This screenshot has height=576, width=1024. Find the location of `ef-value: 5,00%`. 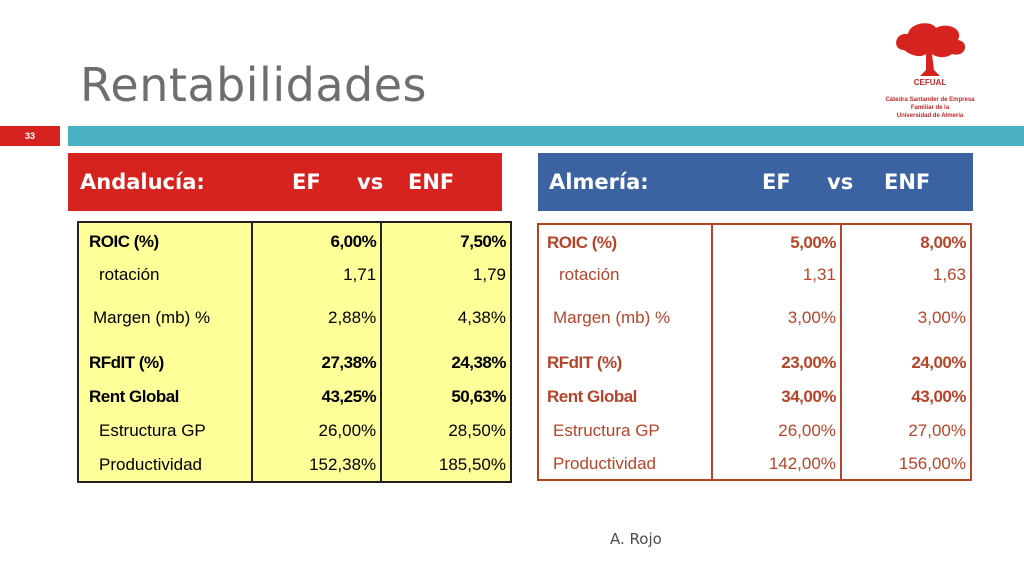

ef-value: 5,00% is located at coordinates (776, 242).